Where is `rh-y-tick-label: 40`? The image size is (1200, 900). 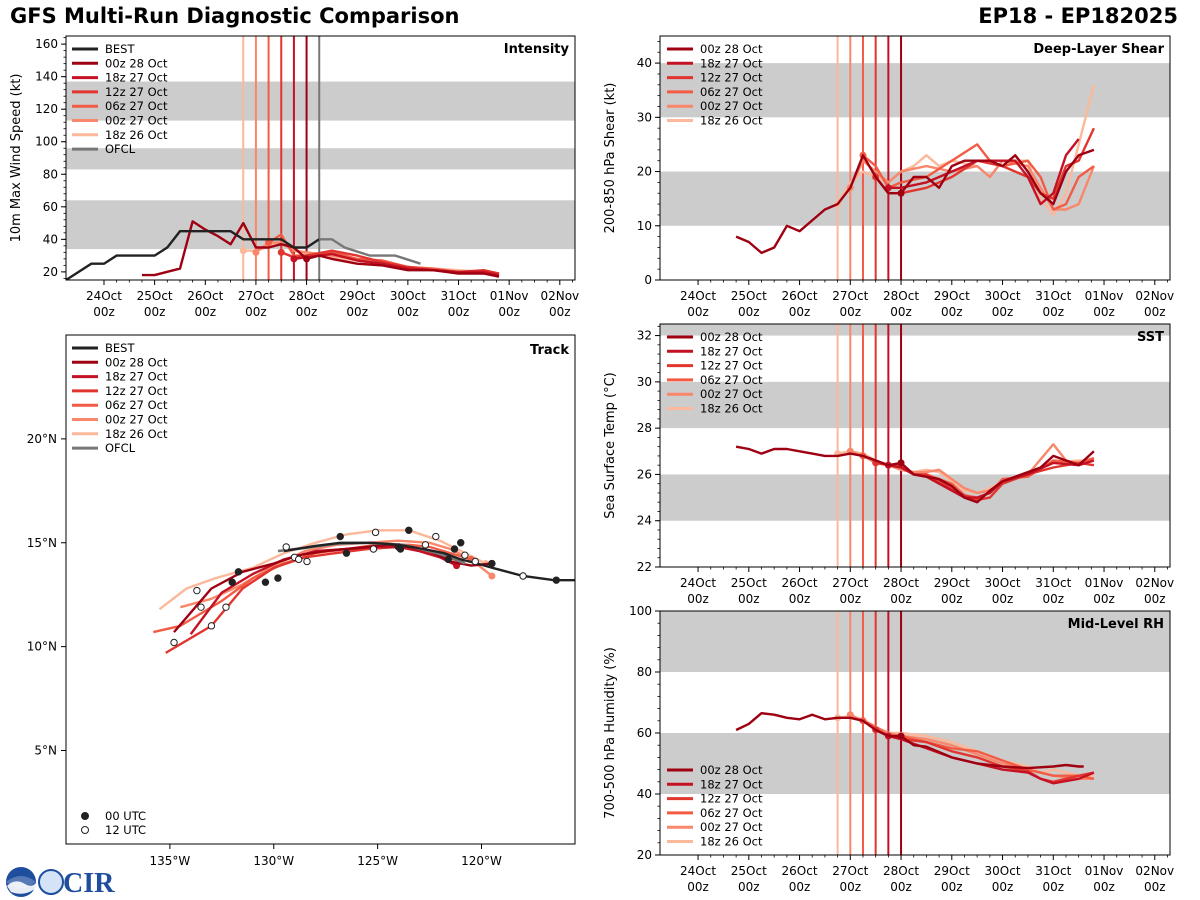
rh-y-tick-label: 40 is located at coordinates (644, 794).